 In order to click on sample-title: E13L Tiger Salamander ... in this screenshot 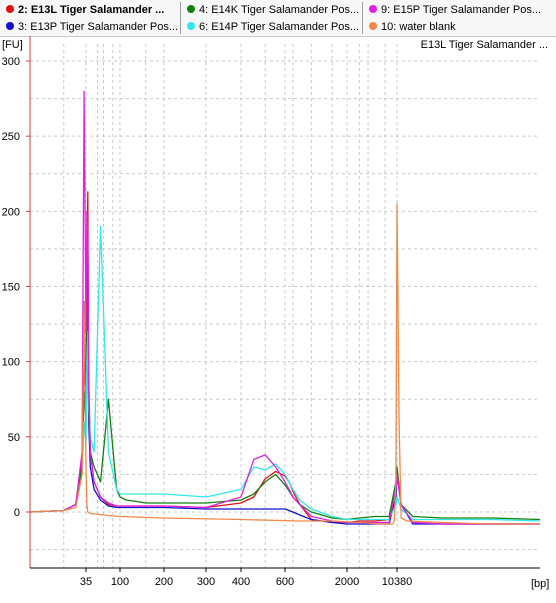, I will do `click(484, 45)`.